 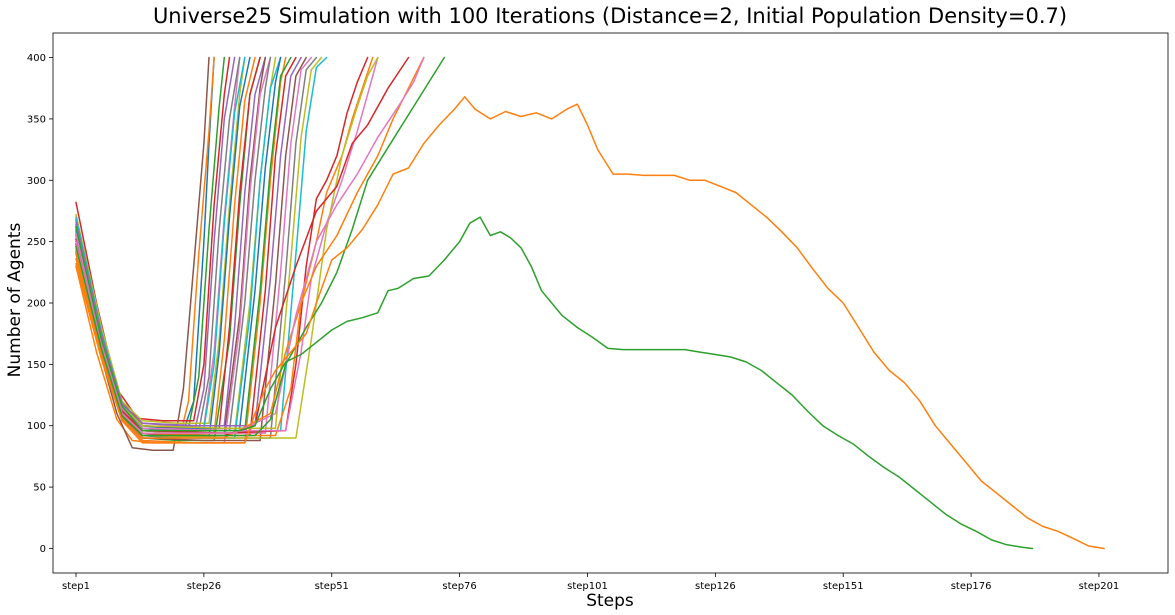 What do you see at coordinates (587, 586) in the screenshot?
I see `x-tick-label: step101` at bounding box center [587, 586].